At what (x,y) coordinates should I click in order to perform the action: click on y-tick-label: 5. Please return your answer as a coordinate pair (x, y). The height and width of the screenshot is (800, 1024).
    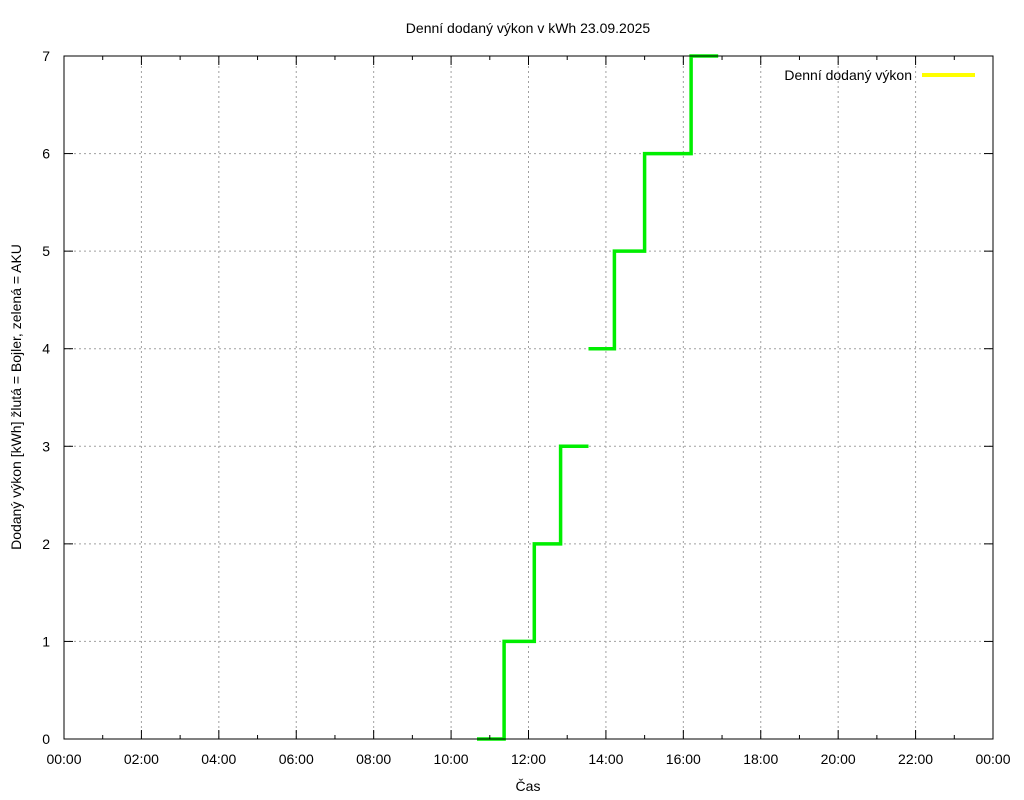
    Looking at the image, I should click on (46, 251).